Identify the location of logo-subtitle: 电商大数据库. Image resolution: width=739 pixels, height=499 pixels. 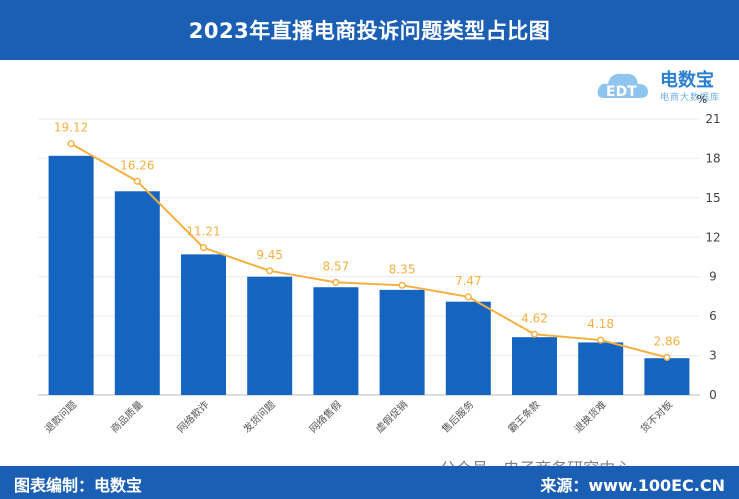
(690, 98).